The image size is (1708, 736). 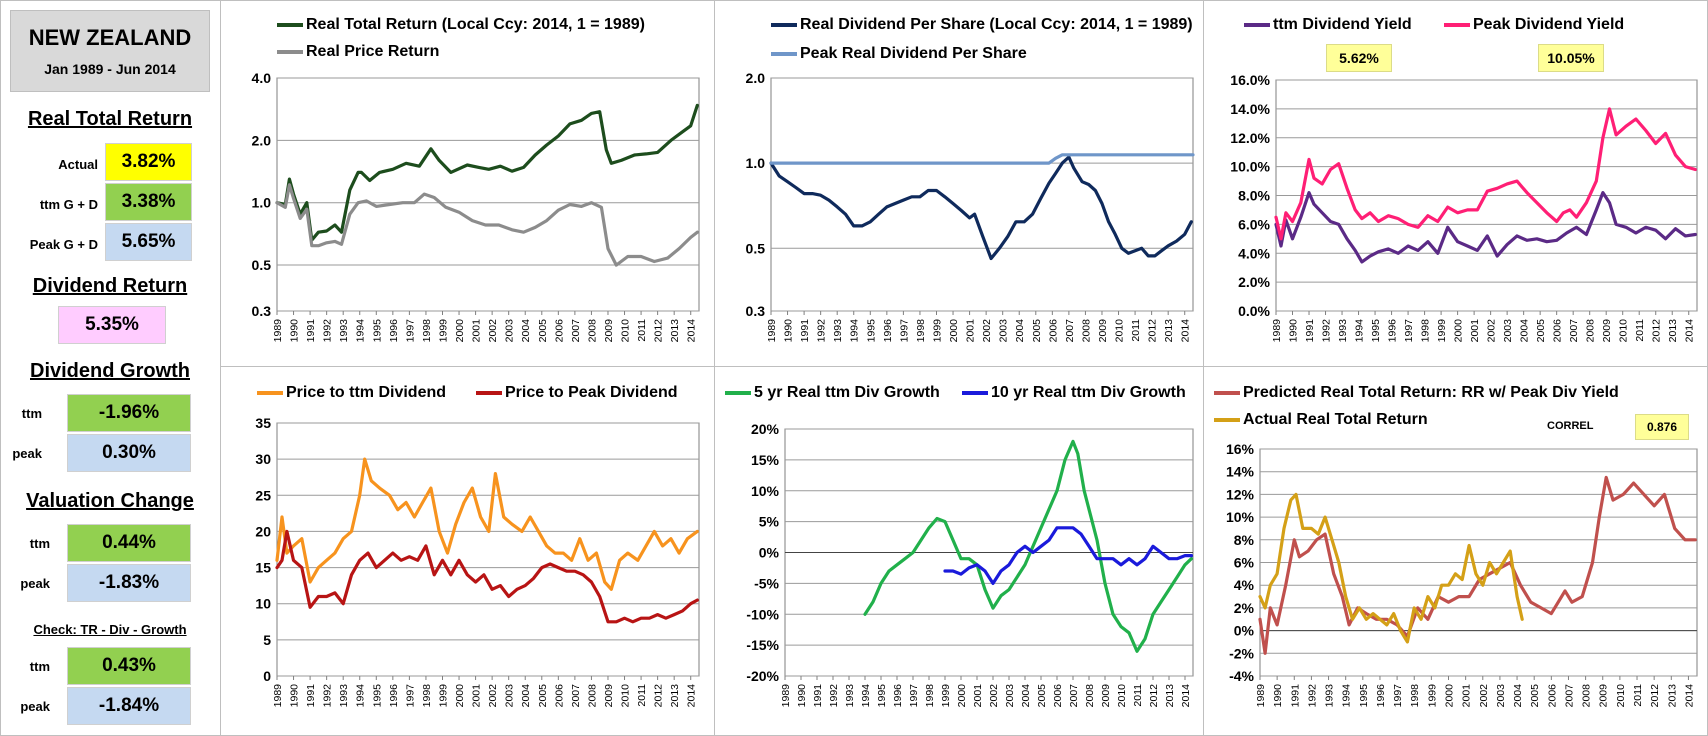 What do you see at coordinates (756, 78) in the screenshot?
I see `y-tick-label: 2.0` at bounding box center [756, 78].